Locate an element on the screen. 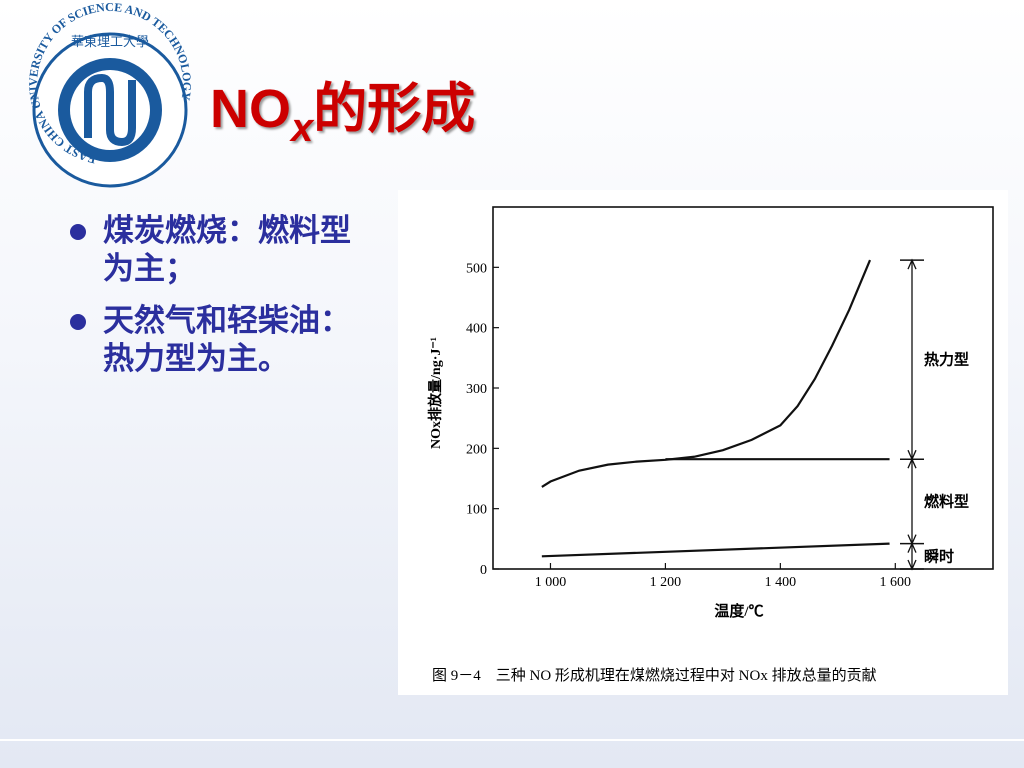 Image resolution: width=1024 pixels, height=768 pixels. y-tick-label: 100 is located at coordinates (476, 510).